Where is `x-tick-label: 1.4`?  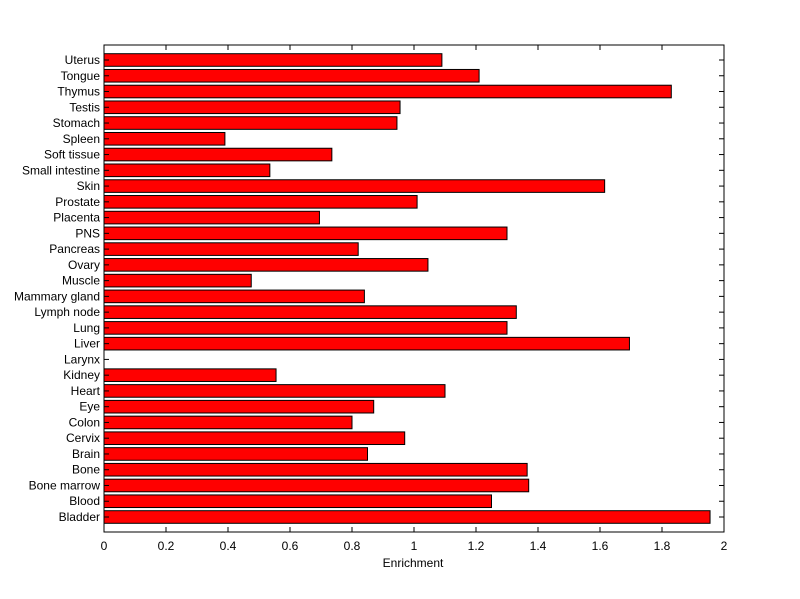 x-tick-label: 1.4 is located at coordinates (538, 546).